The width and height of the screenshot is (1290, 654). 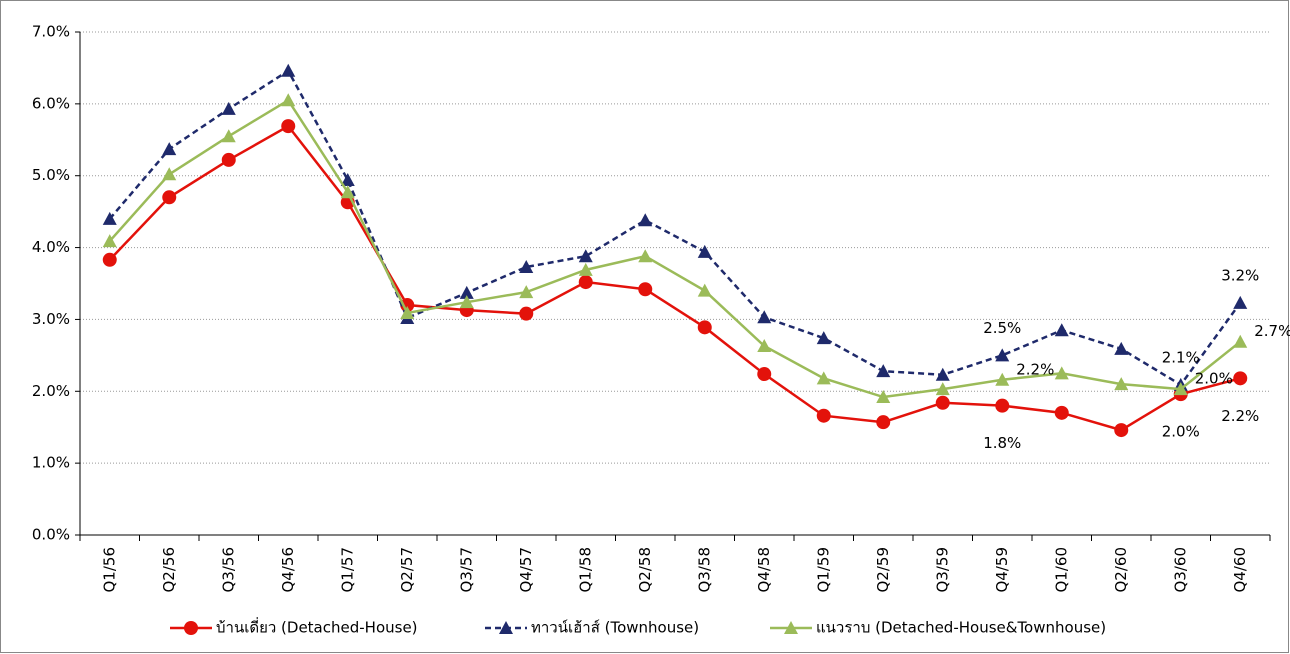 What do you see at coordinates (942, 570) in the screenshot?
I see `x-tick-label: Q3/59` at bounding box center [942, 570].